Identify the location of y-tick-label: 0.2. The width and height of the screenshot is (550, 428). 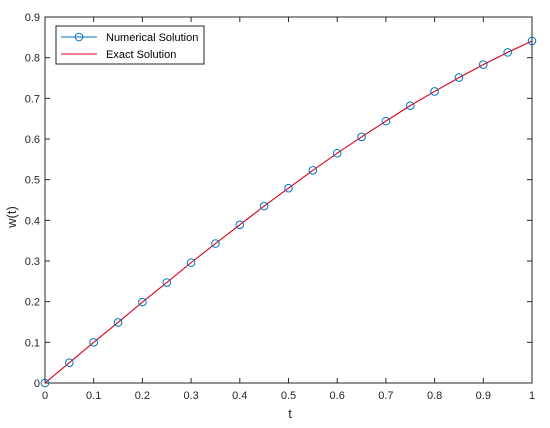
(32, 303).